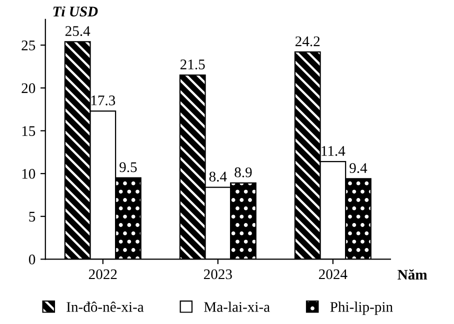  What do you see at coordinates (237, 307) in the screenshot?
I see `legend-label: Ma-lai-xi-a` at bounding box center [237, 307].